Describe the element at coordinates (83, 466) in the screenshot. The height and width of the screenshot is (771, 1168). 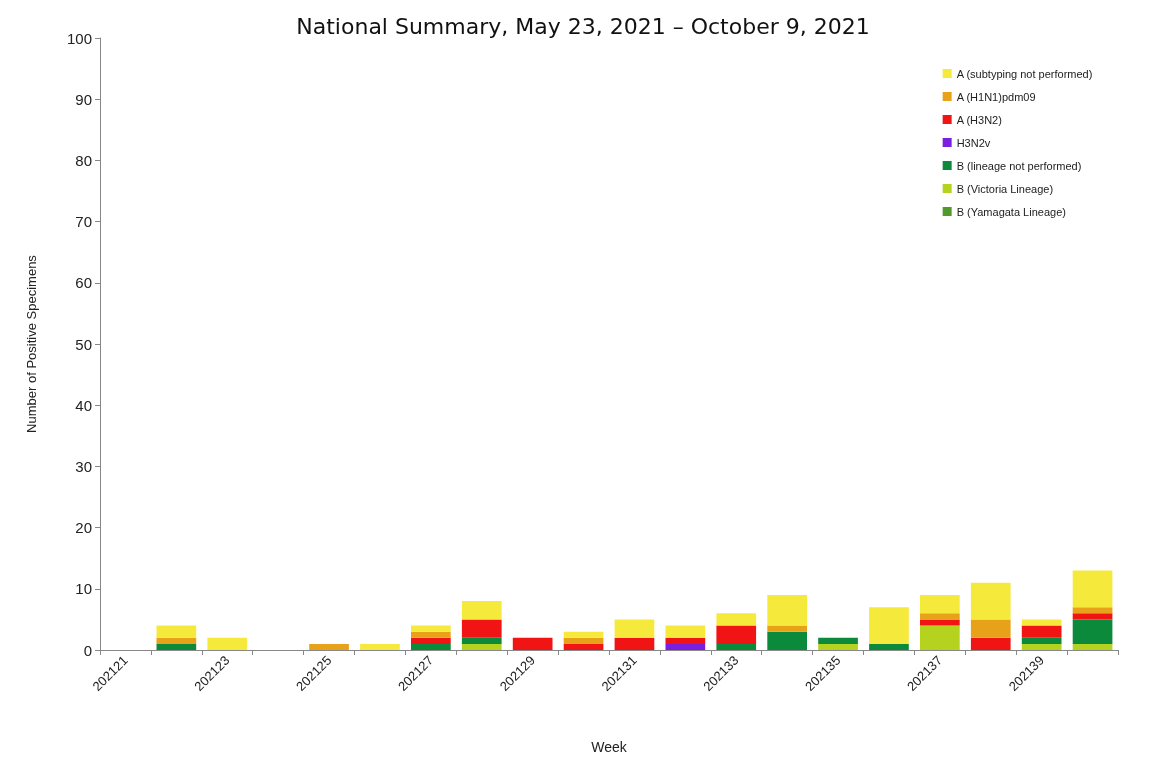
I see `y-tick-label: 30` at that location.